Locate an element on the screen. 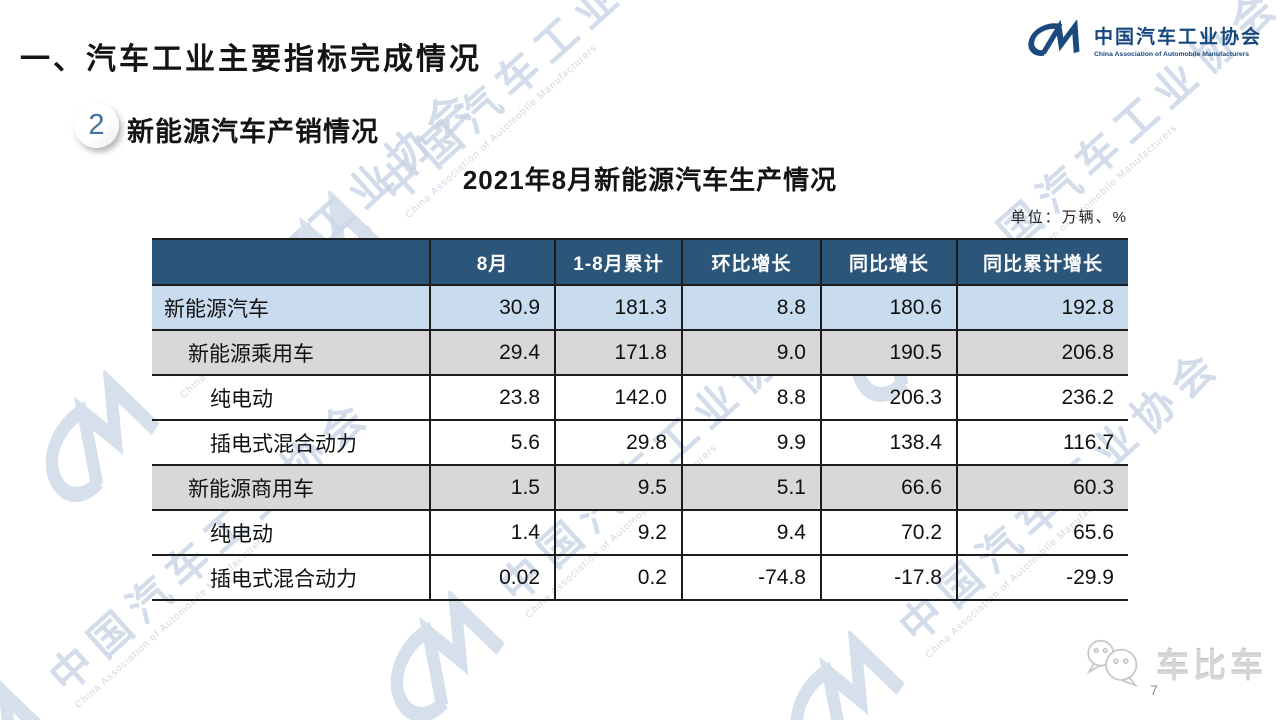 The width and height of the screenshot is (1280, 720). cell-value: 0.2 is located at coordinates (618, 577).